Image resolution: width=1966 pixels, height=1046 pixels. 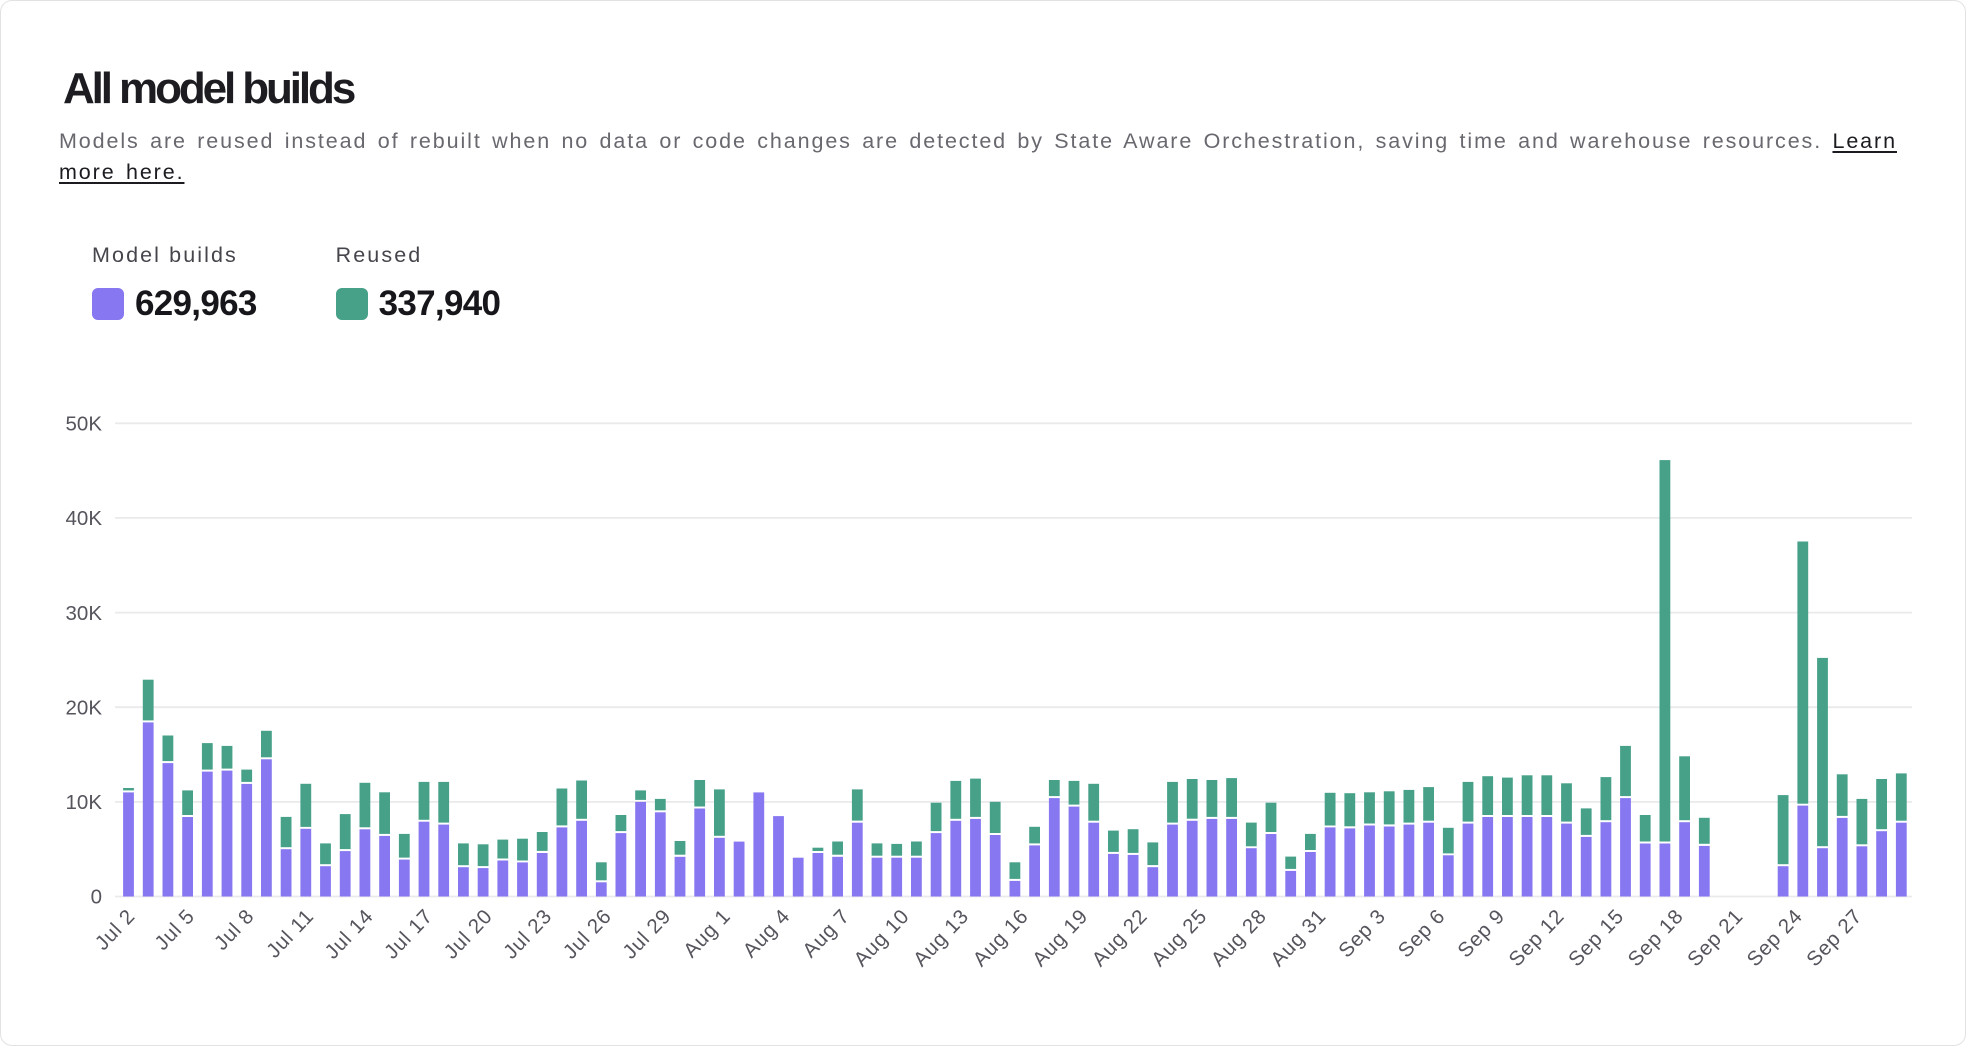 I want to click on svg-text: Aug 25, so click(x=1179, y=938).